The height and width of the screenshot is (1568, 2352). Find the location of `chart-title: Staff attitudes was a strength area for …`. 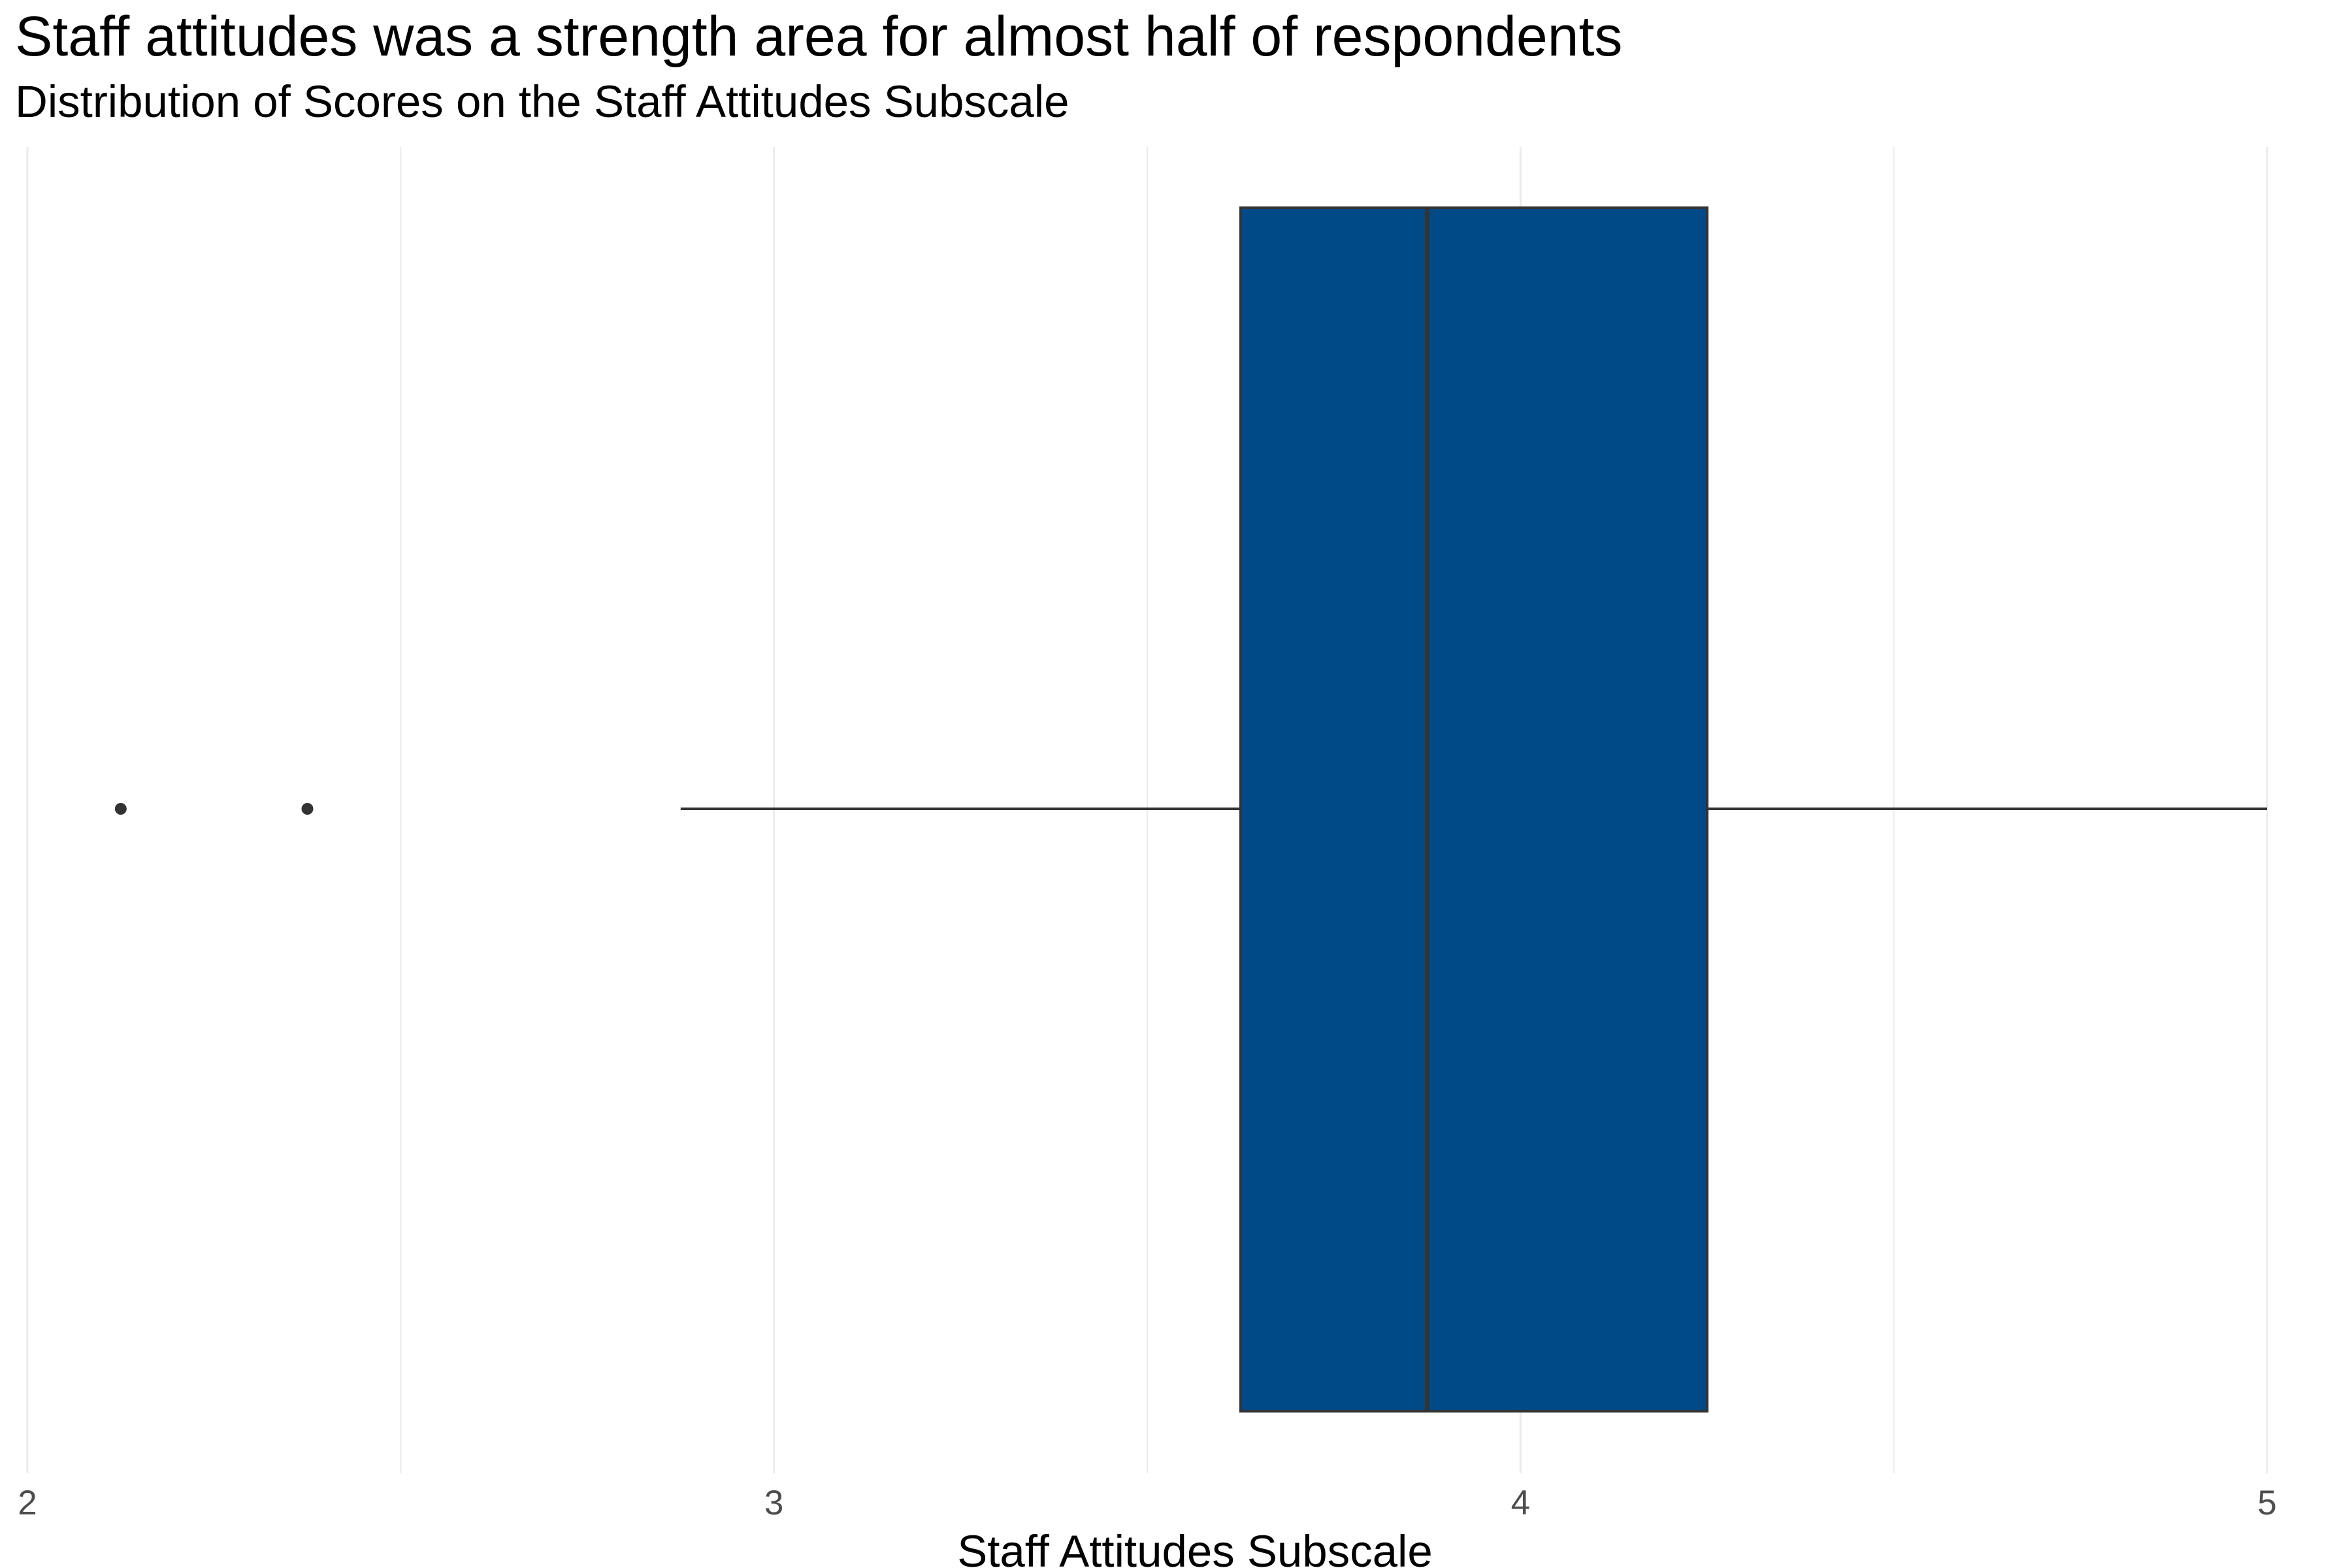

chart-title: Staff attitudes was a strength area for … is located at coordinates (819, 36).